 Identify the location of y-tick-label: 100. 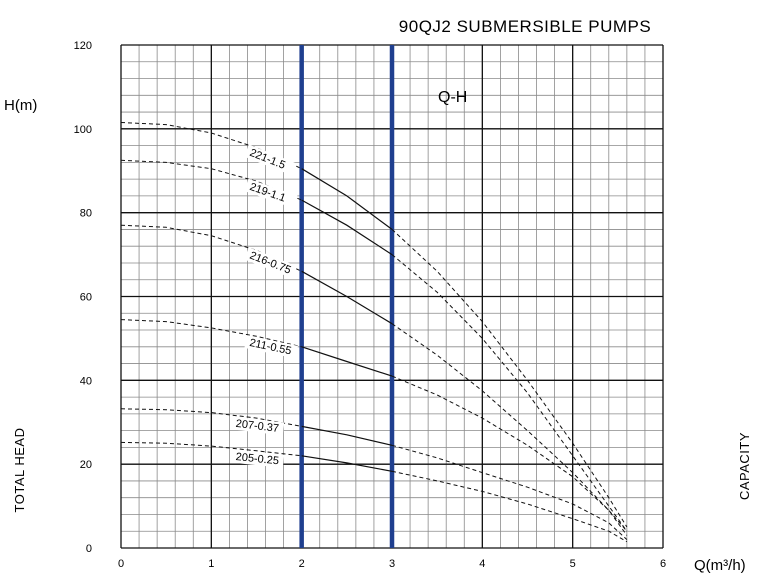
(83, 130).